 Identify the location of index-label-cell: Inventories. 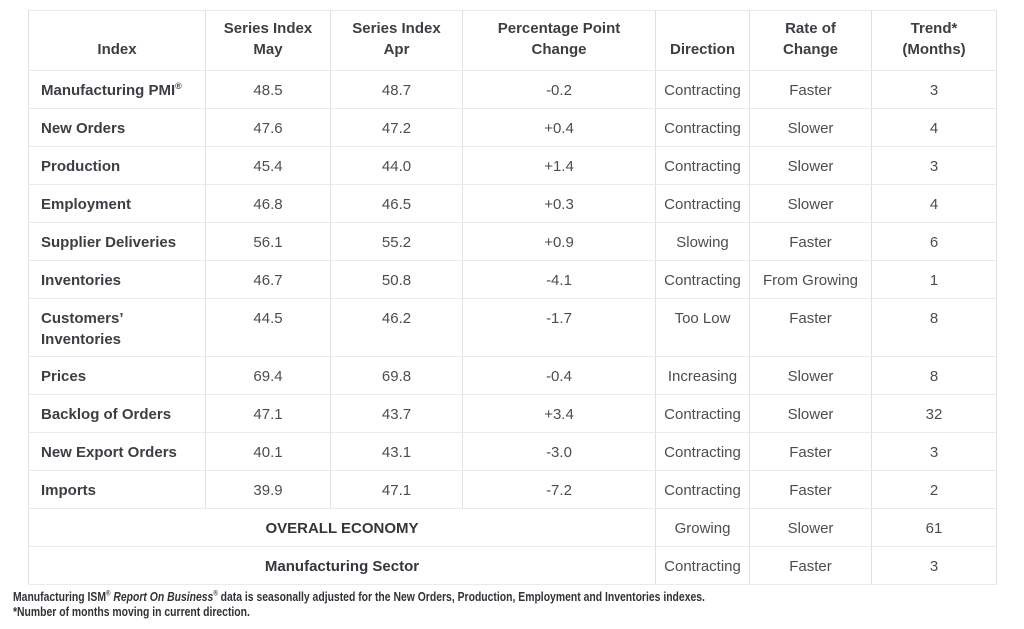
(117, 279).